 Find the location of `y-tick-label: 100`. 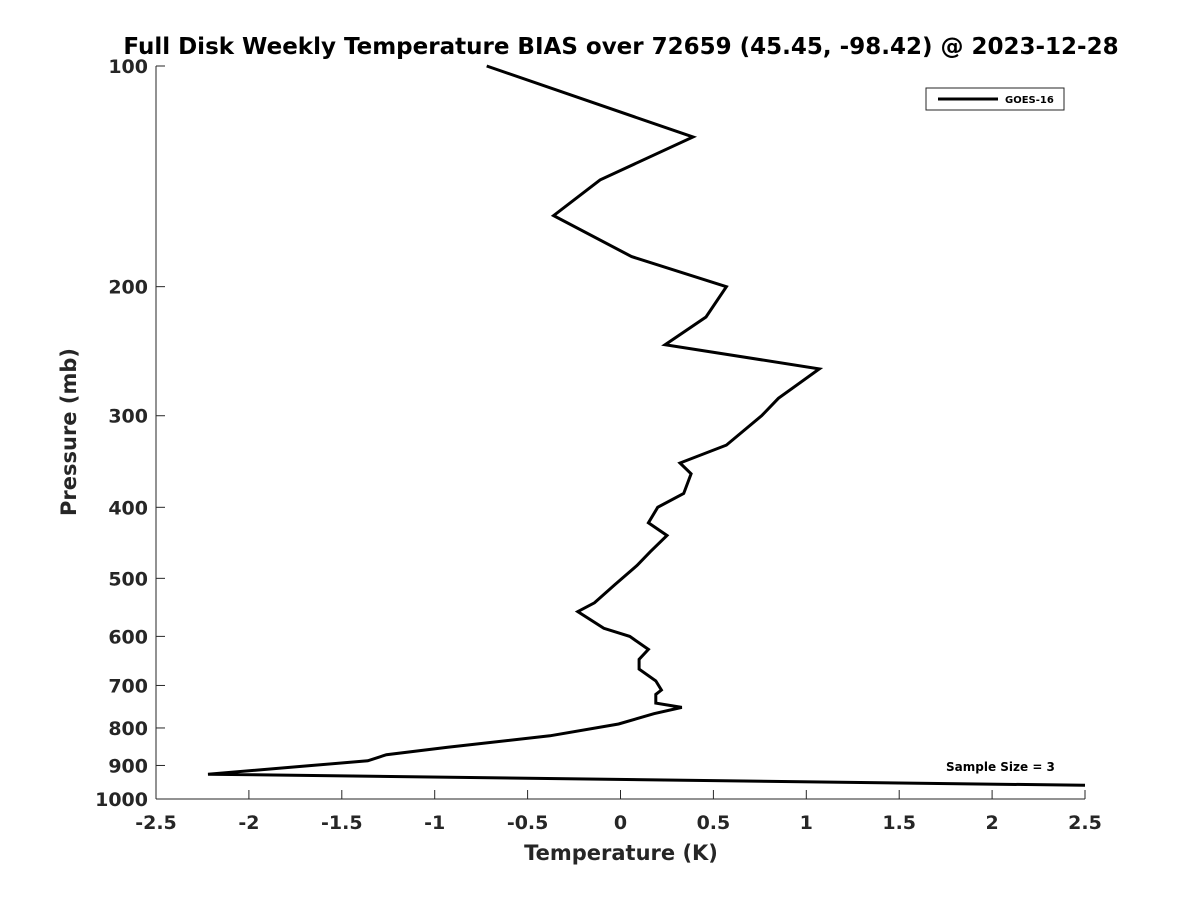

y-tick-label: 100 is located at coordinates (128, 67).